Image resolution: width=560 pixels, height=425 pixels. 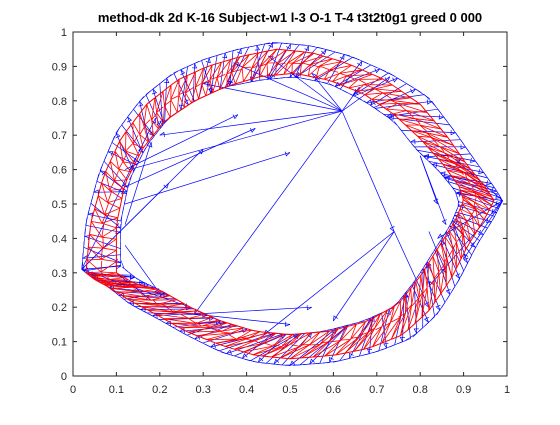 I want to click on x-tick-label: 0.6, so click(x=333, y=390).